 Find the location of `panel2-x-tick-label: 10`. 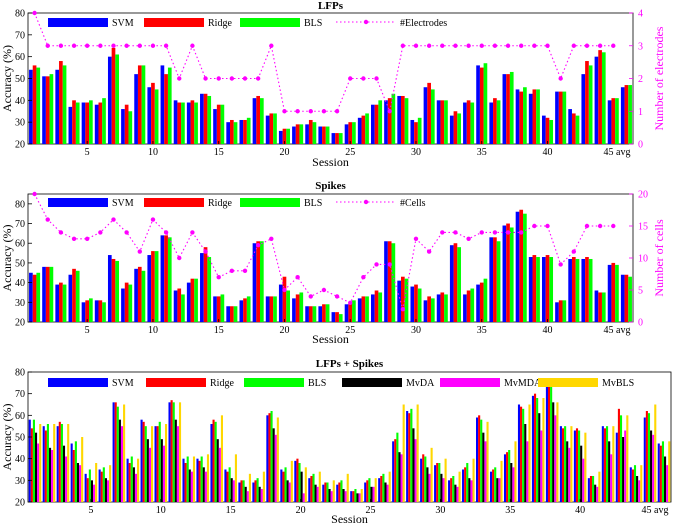

panel2-x-tick-label: 10 is located at coordinates (153, 330).